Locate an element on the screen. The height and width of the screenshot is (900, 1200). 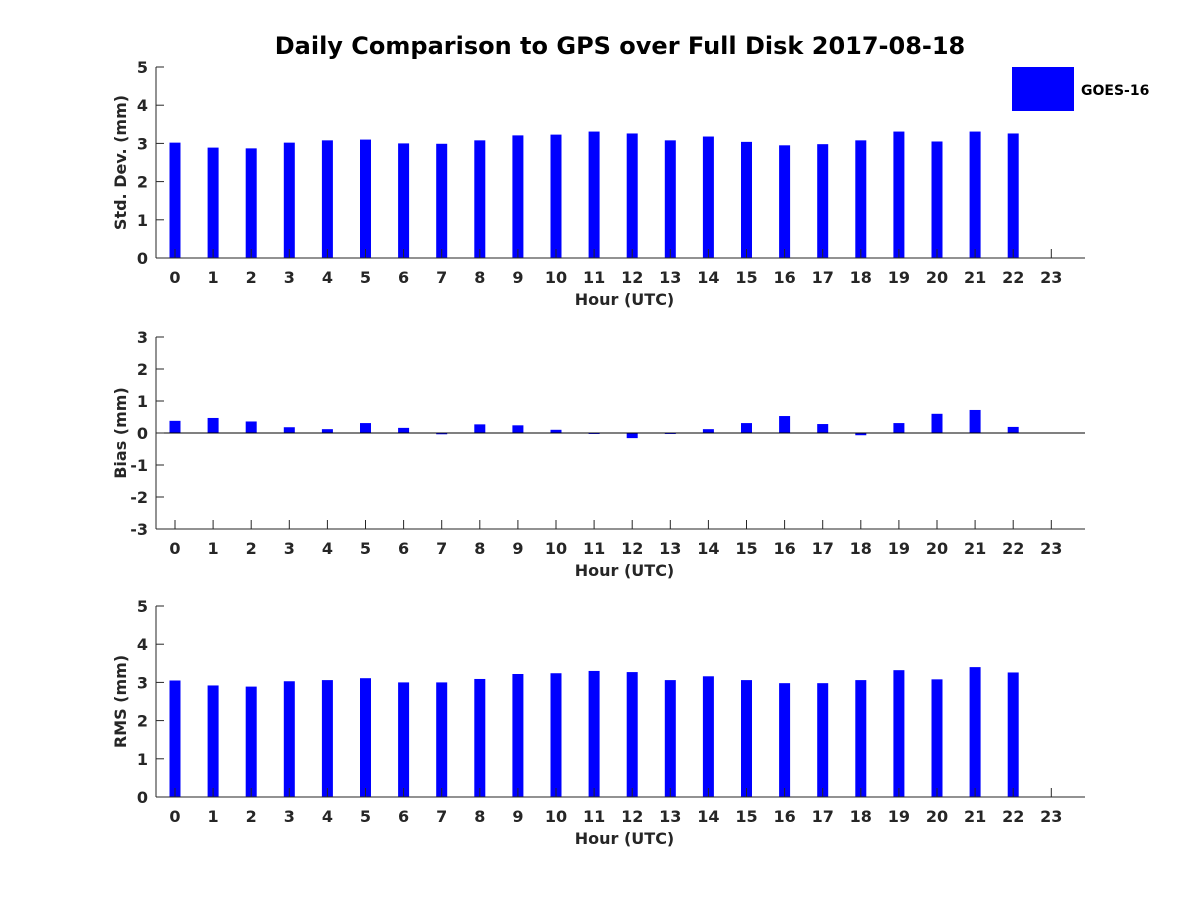
std-dev-x-tick-label: 18 is located at coordinates (861, 277).